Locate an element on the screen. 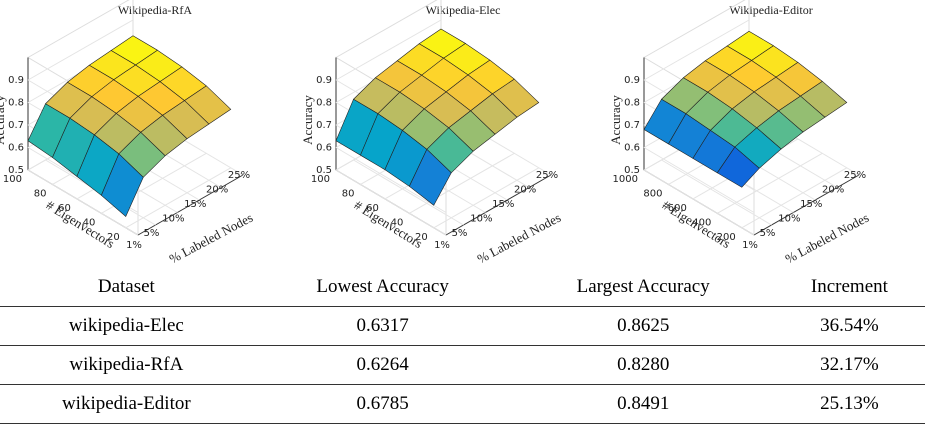 The height and width of the screenshot is (432, 925). table-cell: 36.54% is located at coordinates (849, 326).